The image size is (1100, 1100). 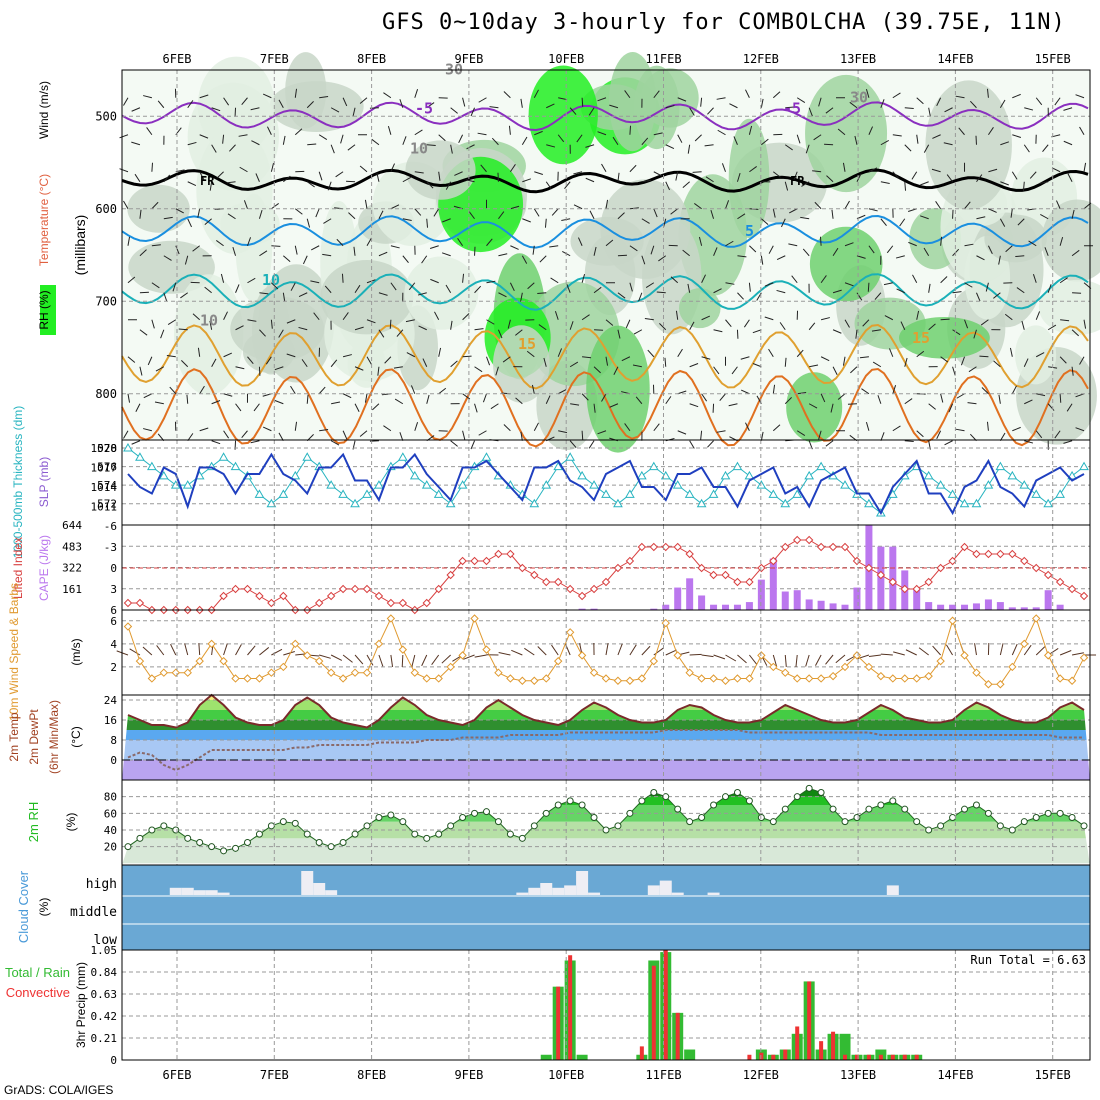 What do you see at coordinates (858, 59) in the screenshot?
I see `date-label-top: 13FEB` at bounding box center [858, 59].